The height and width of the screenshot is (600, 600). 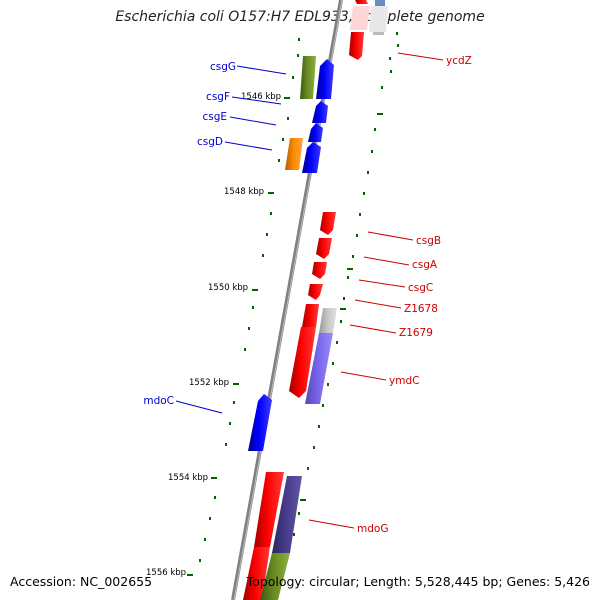 What do you see at coordinates (209, 383) in the screenshot?
I see `tick-label: 1552 kbp` at bounding box center [209, 383].